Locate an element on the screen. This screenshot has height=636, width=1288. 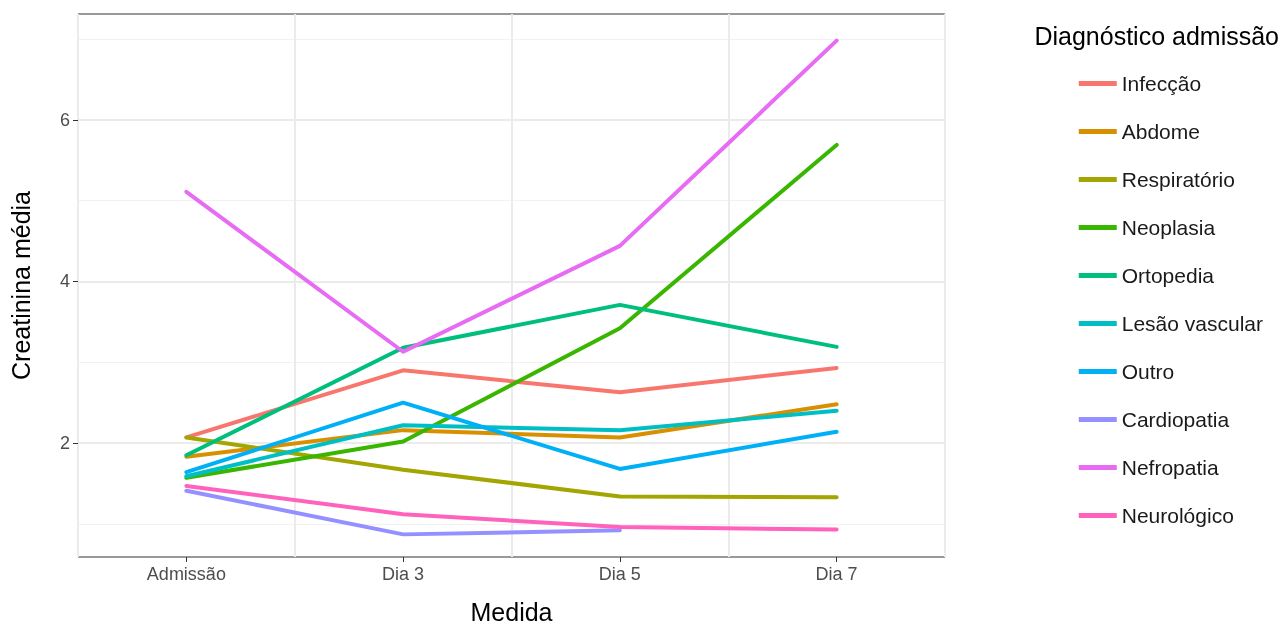
x-tick-label: Dia 3 is located at coordinates (403, 574).